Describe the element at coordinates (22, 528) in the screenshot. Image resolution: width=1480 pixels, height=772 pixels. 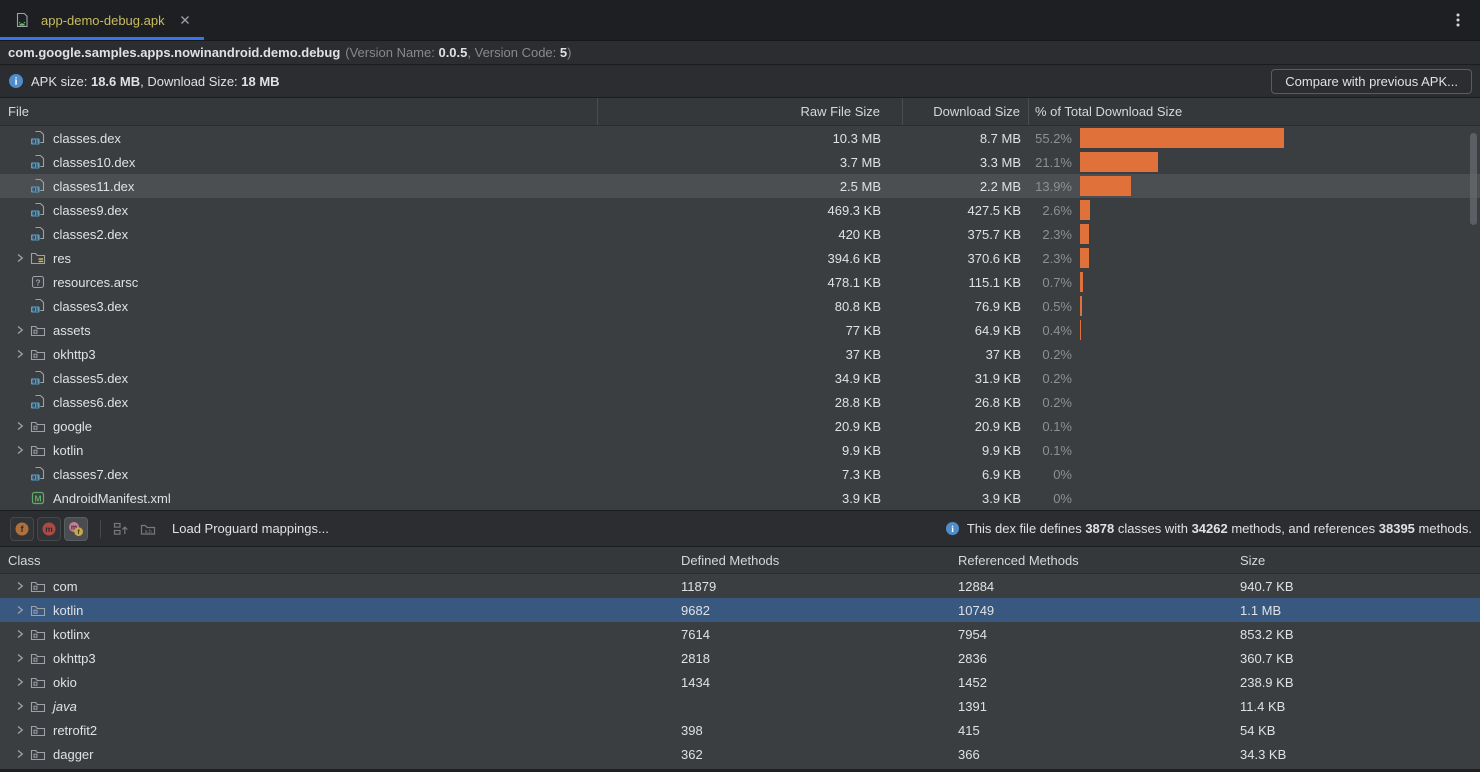
I see `show-fields-button: f` at that location.